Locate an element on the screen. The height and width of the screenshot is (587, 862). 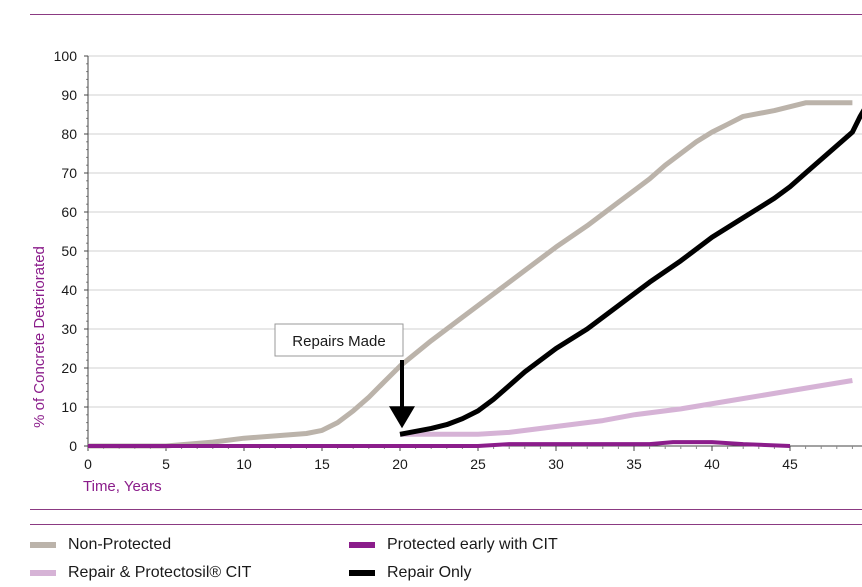
annotation-box is located at coordinates (339, 340).